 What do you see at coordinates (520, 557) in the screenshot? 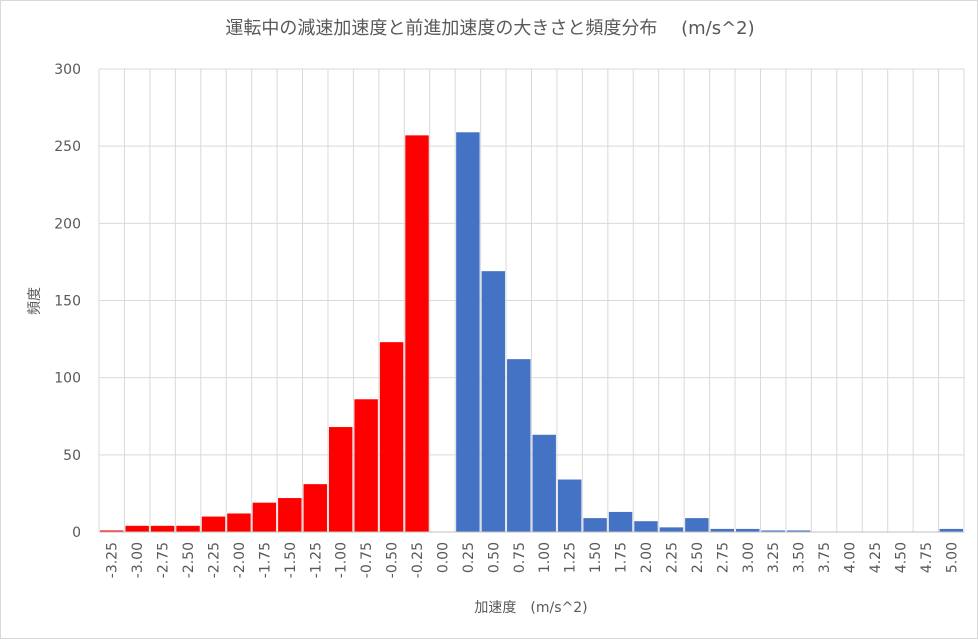
I see `x-tick-label: 0.75` at bounding box center [520, 557].